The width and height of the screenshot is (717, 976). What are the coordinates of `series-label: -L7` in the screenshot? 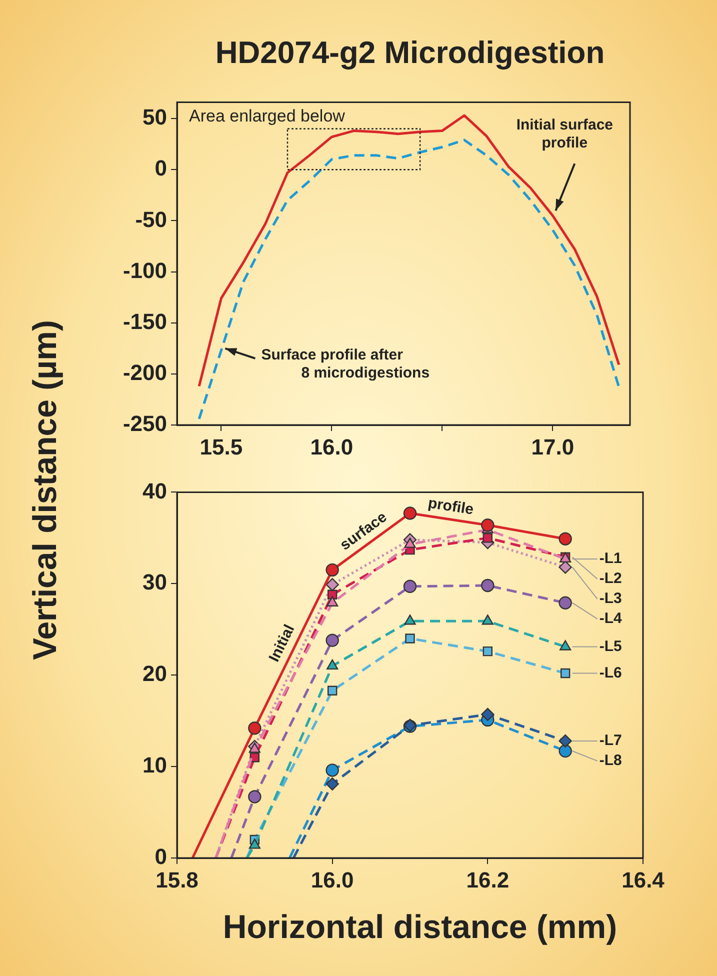 It's located at (610, 741).